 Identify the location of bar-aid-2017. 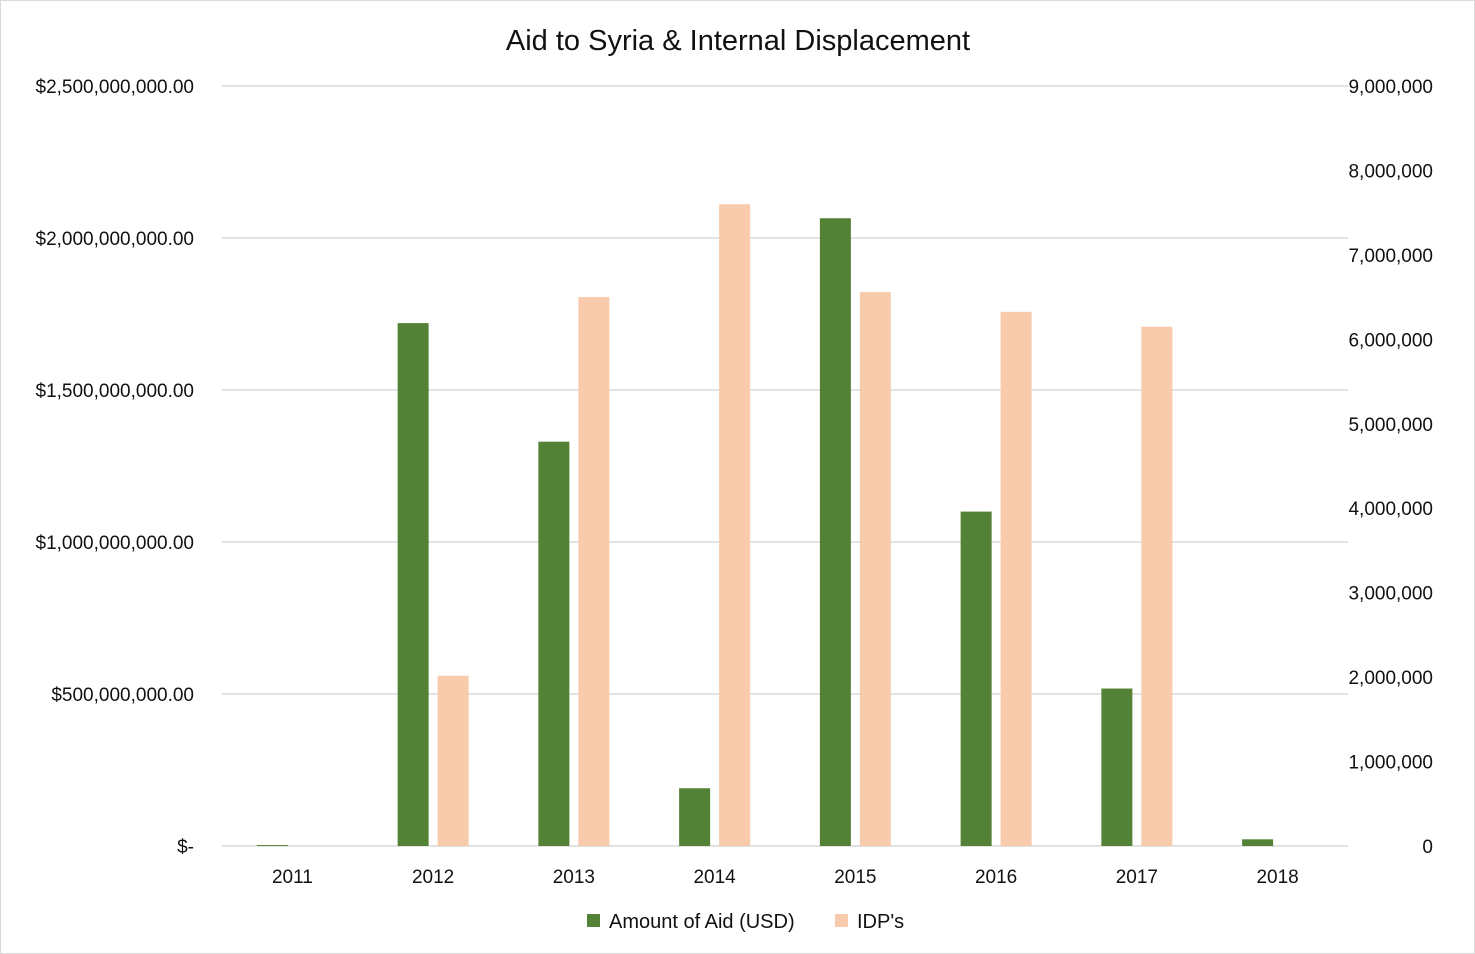
(1117, 767).